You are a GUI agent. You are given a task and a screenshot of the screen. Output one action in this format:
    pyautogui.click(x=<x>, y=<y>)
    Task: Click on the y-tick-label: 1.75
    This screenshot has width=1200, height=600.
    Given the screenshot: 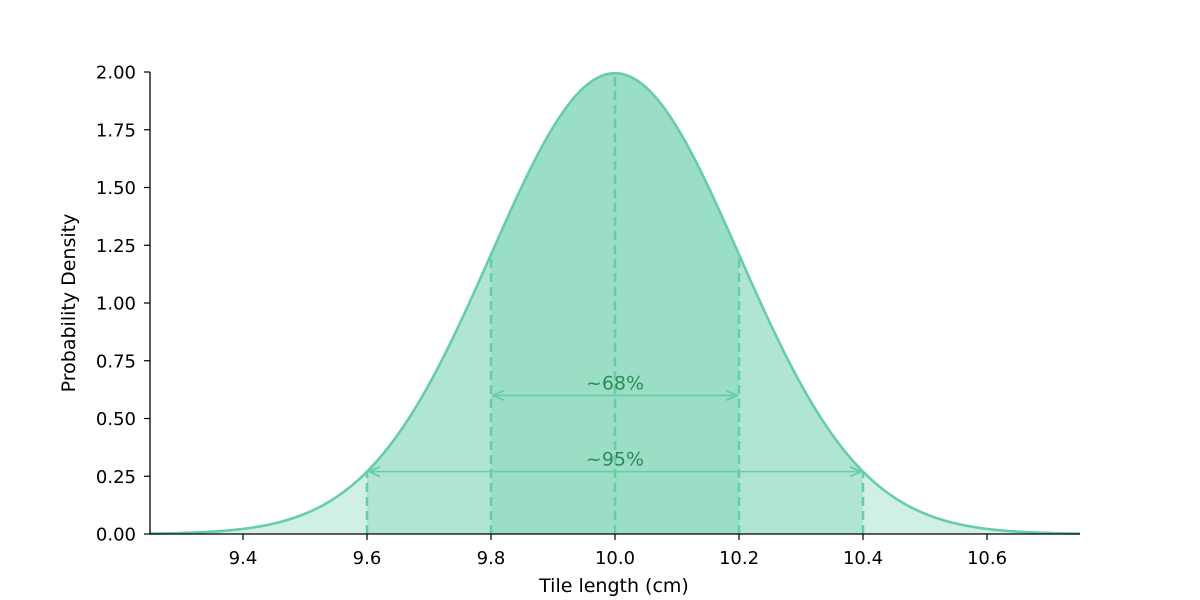 What is the action you would take?
    pyautogui.click(x=116, y=130)
    